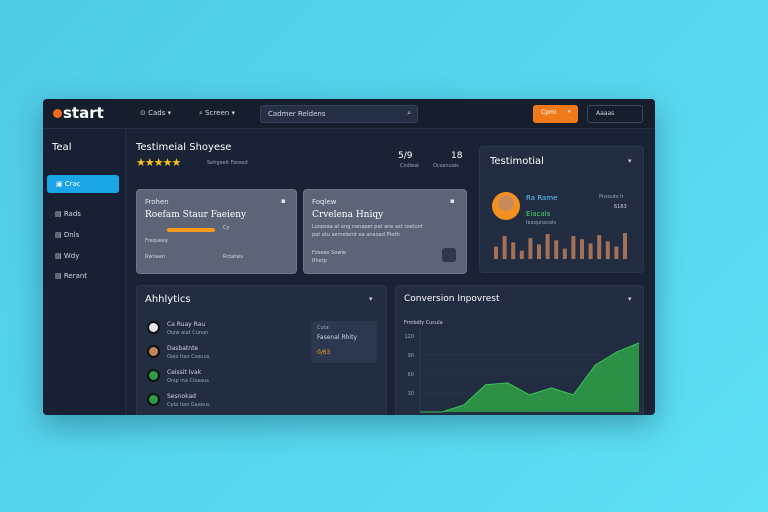 The height and width of the screenshot is (512, 768). Describe the element at coordinates (549, 112) in the screenshot. I see `button-label: Cpmi` at that location.